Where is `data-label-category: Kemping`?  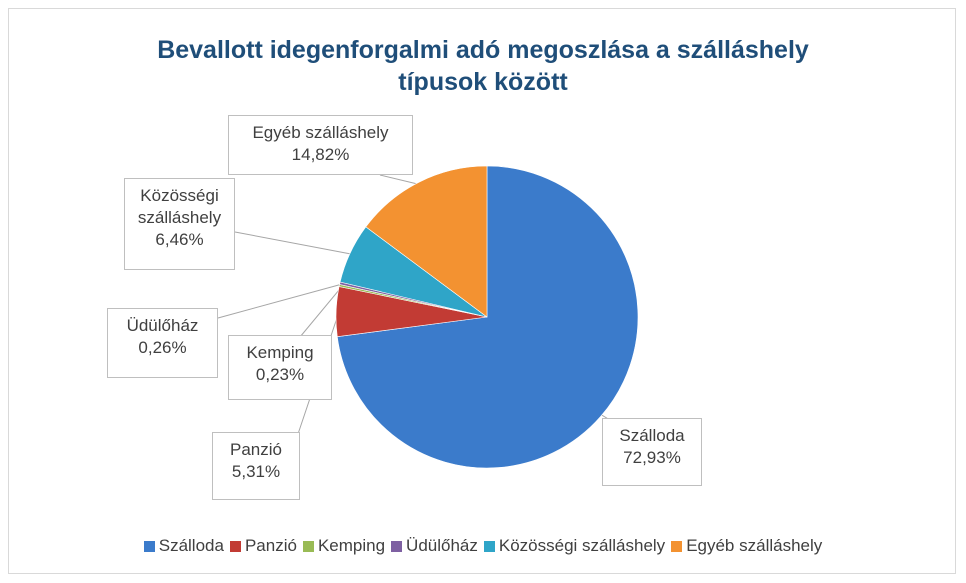
data-label-category: Kemping is located at coordinates (280, 352).